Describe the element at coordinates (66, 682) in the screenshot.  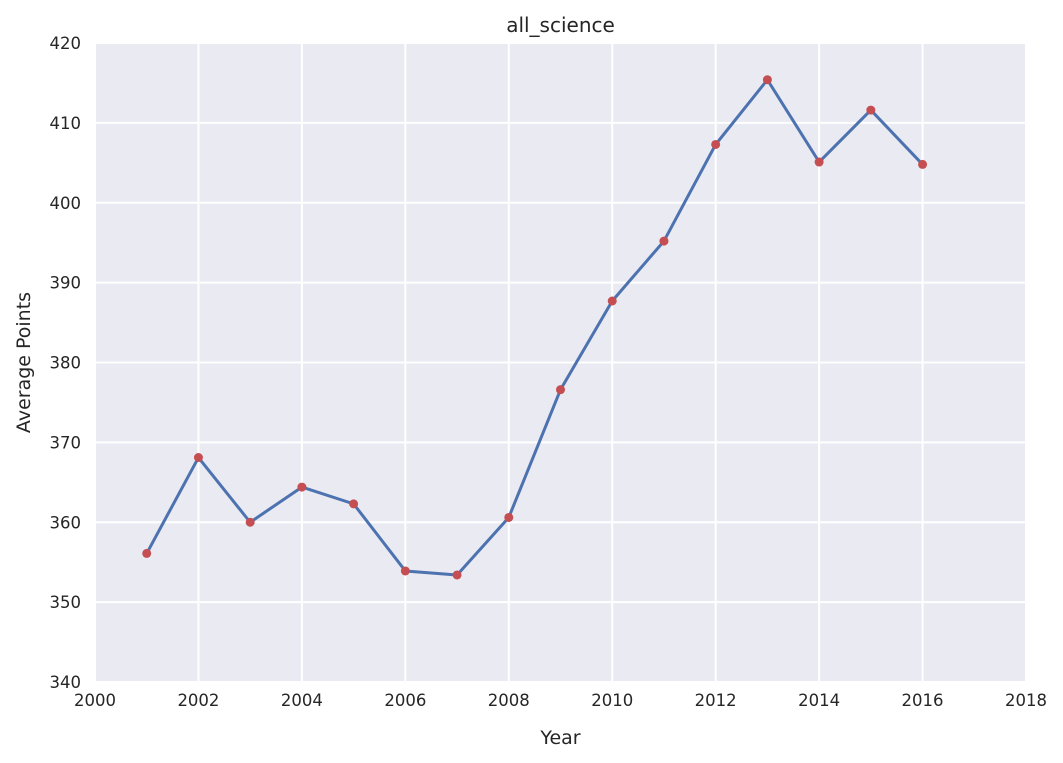
I see `y-tick-label: 340` at that location.